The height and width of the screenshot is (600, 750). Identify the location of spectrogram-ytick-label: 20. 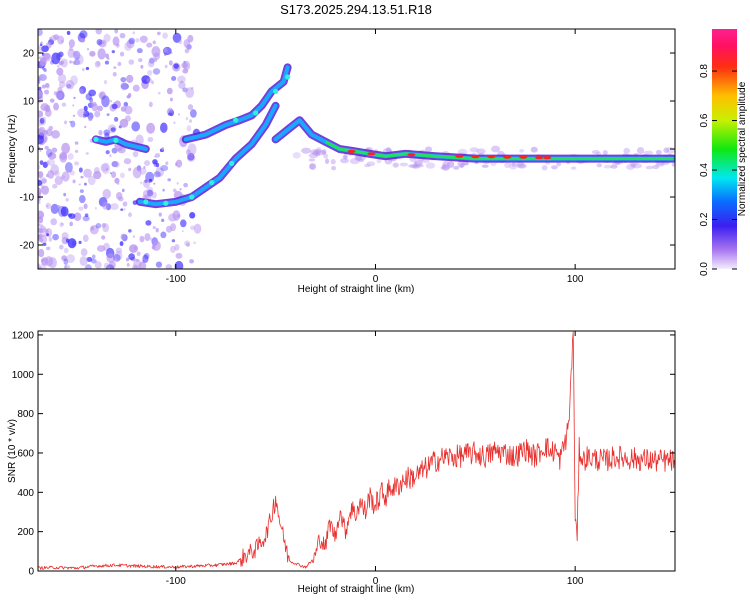
(29, 54).